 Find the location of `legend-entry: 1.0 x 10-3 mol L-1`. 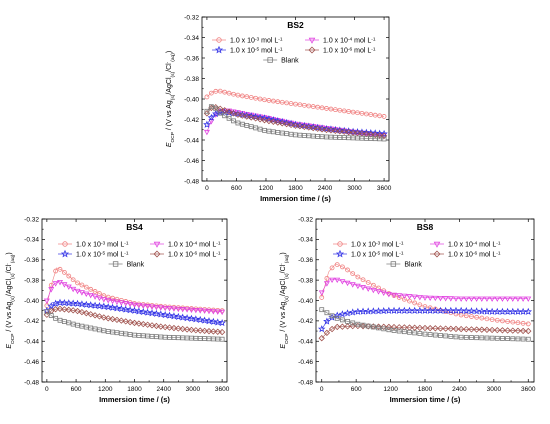

legend-entry: 1.0 x 10-3 mol L-1 is located at coordinates (368, 244).